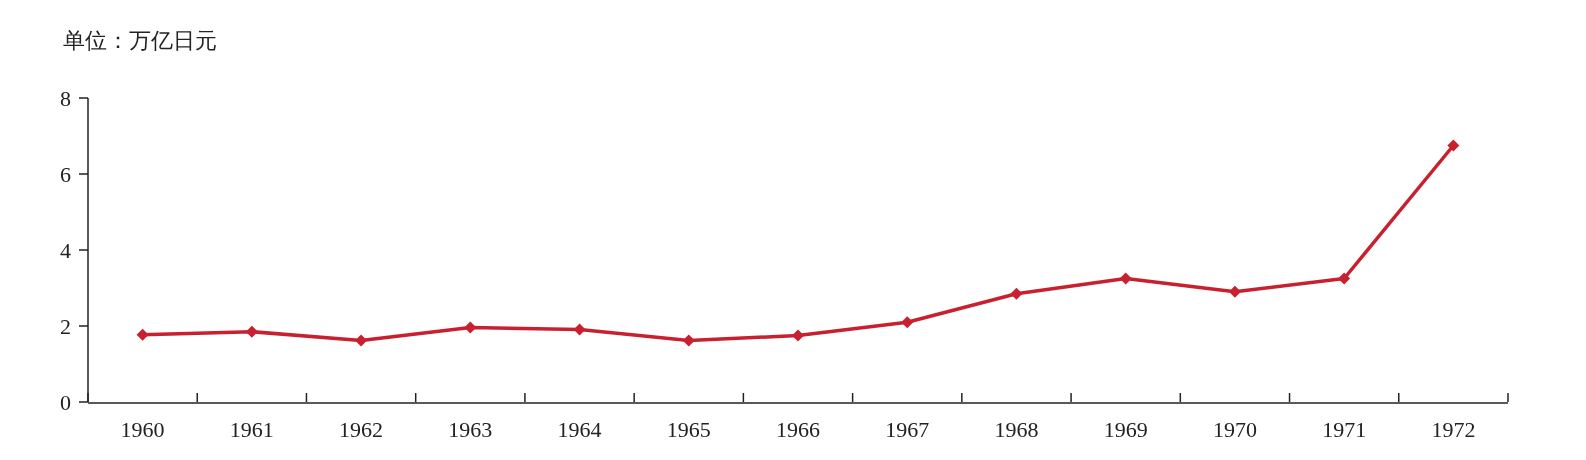  What do you see at coordinates (65, 174) in the screenshot?
I see `y-tick-label: 6` at bounding box center [65, 174].